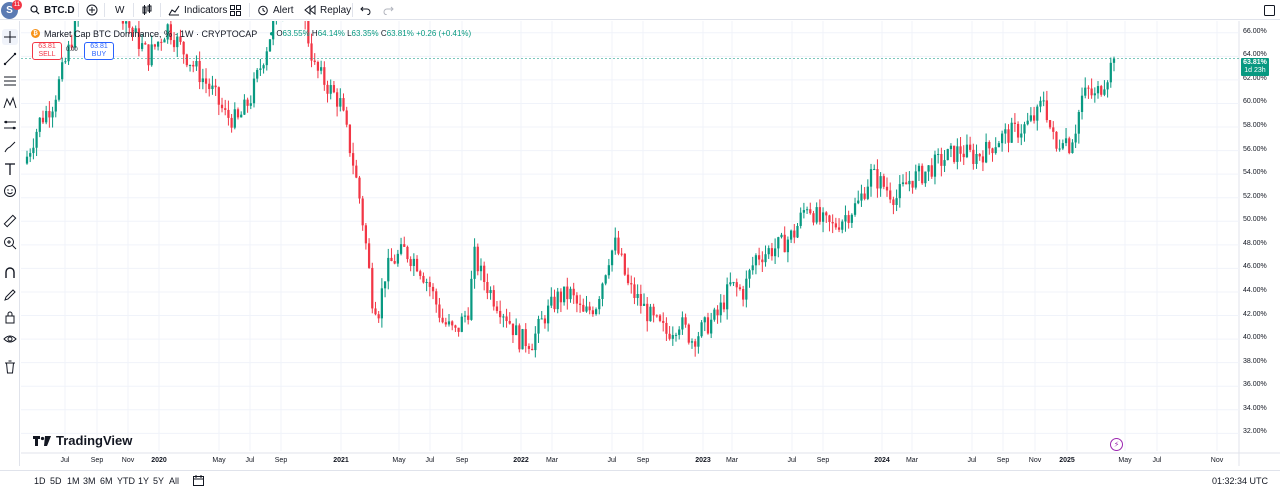 This screenshot has width=1280, height=490. Describe the element at coordinates (10, 147) in the screenshot. I see `brush-tool` at that location.